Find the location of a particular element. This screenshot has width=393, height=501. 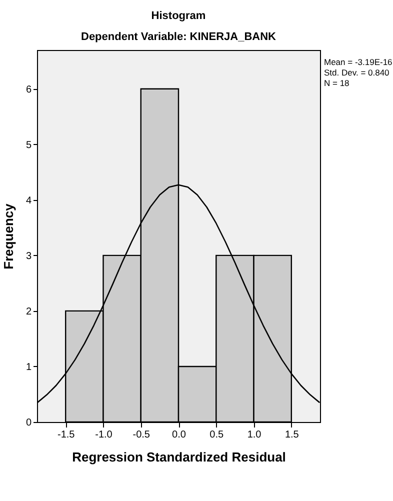

x-tick-label: 1.0 is located at coordinates (254, 435).